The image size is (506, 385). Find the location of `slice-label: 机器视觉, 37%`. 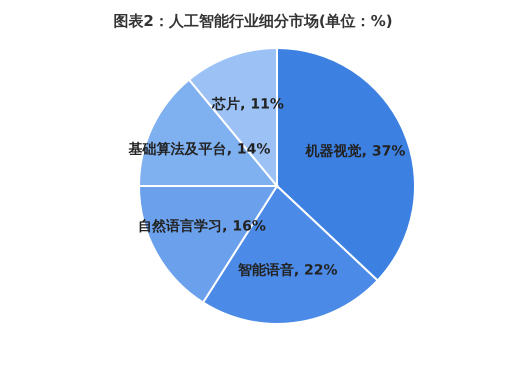

slice-label: 机器视觉, 37% is located at coordinates (356, 152).